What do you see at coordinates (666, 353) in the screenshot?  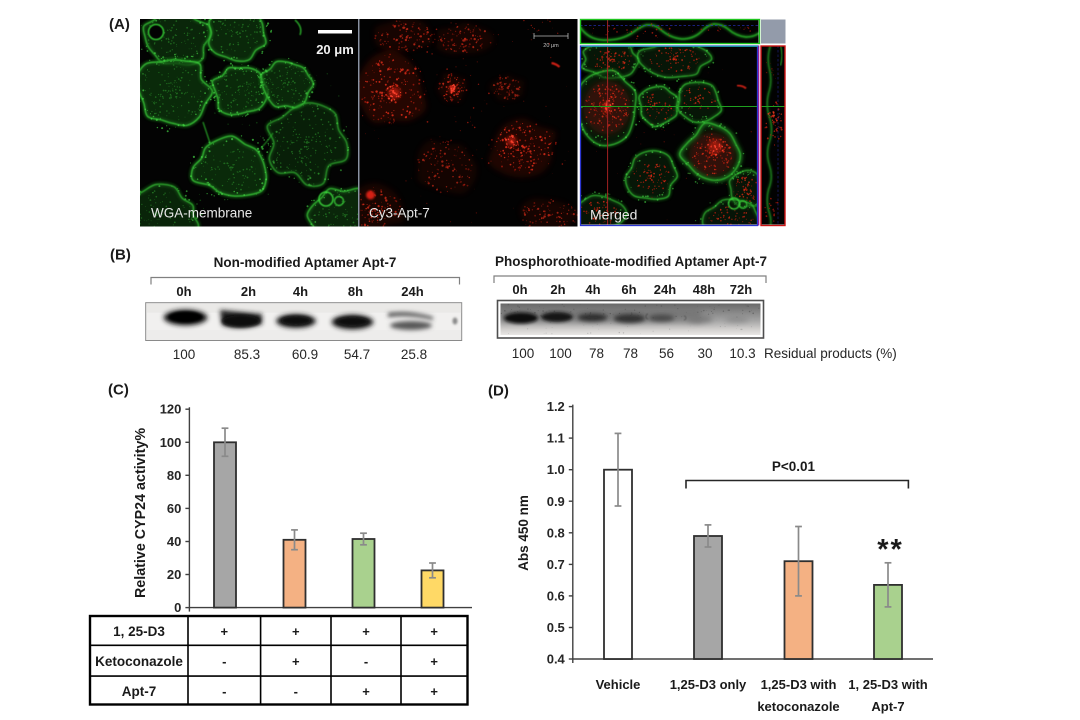 I see `svg-text: 56` at bounding box center [666, 353].